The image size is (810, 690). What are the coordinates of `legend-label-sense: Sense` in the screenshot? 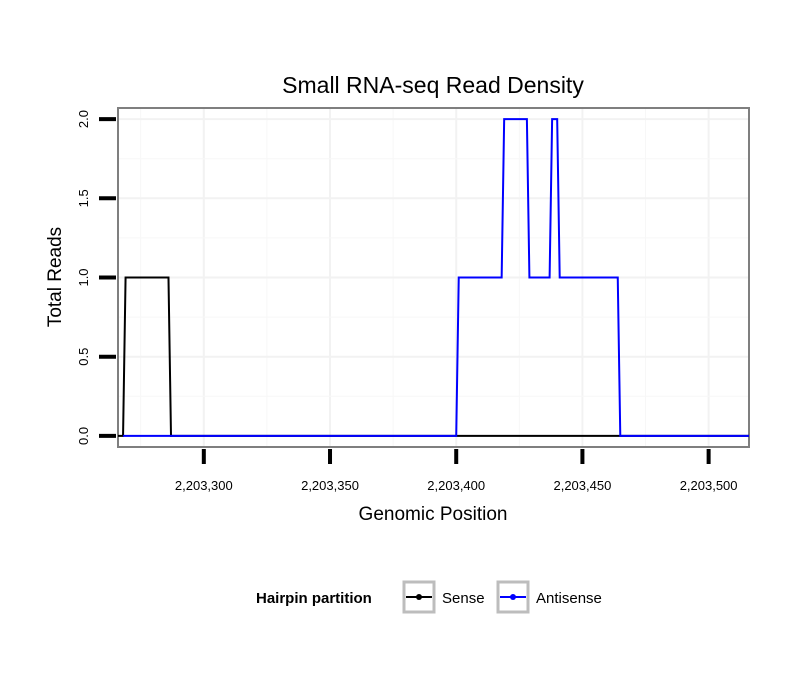 It's located at (463, 598).